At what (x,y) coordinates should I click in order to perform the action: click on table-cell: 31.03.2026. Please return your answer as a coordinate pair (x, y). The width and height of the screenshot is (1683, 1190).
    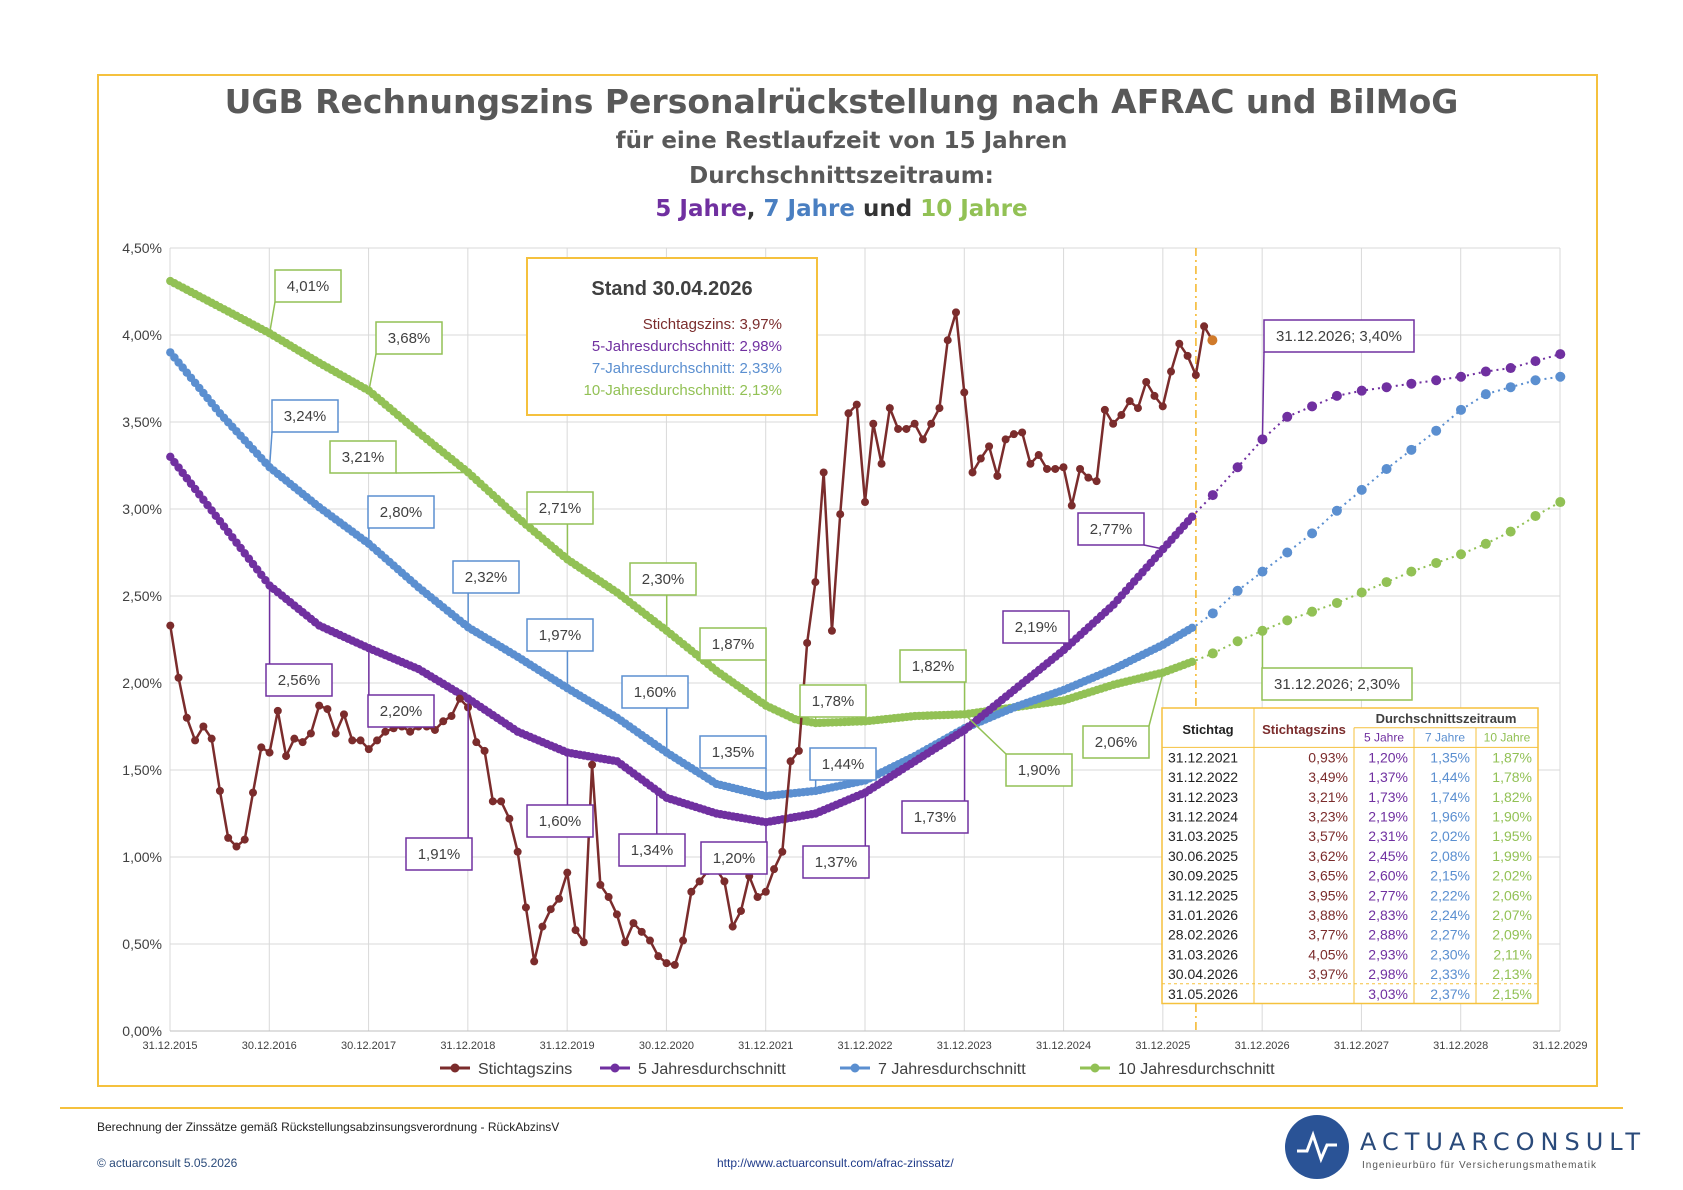
    Looking at the image, I should click on (1203, 954).